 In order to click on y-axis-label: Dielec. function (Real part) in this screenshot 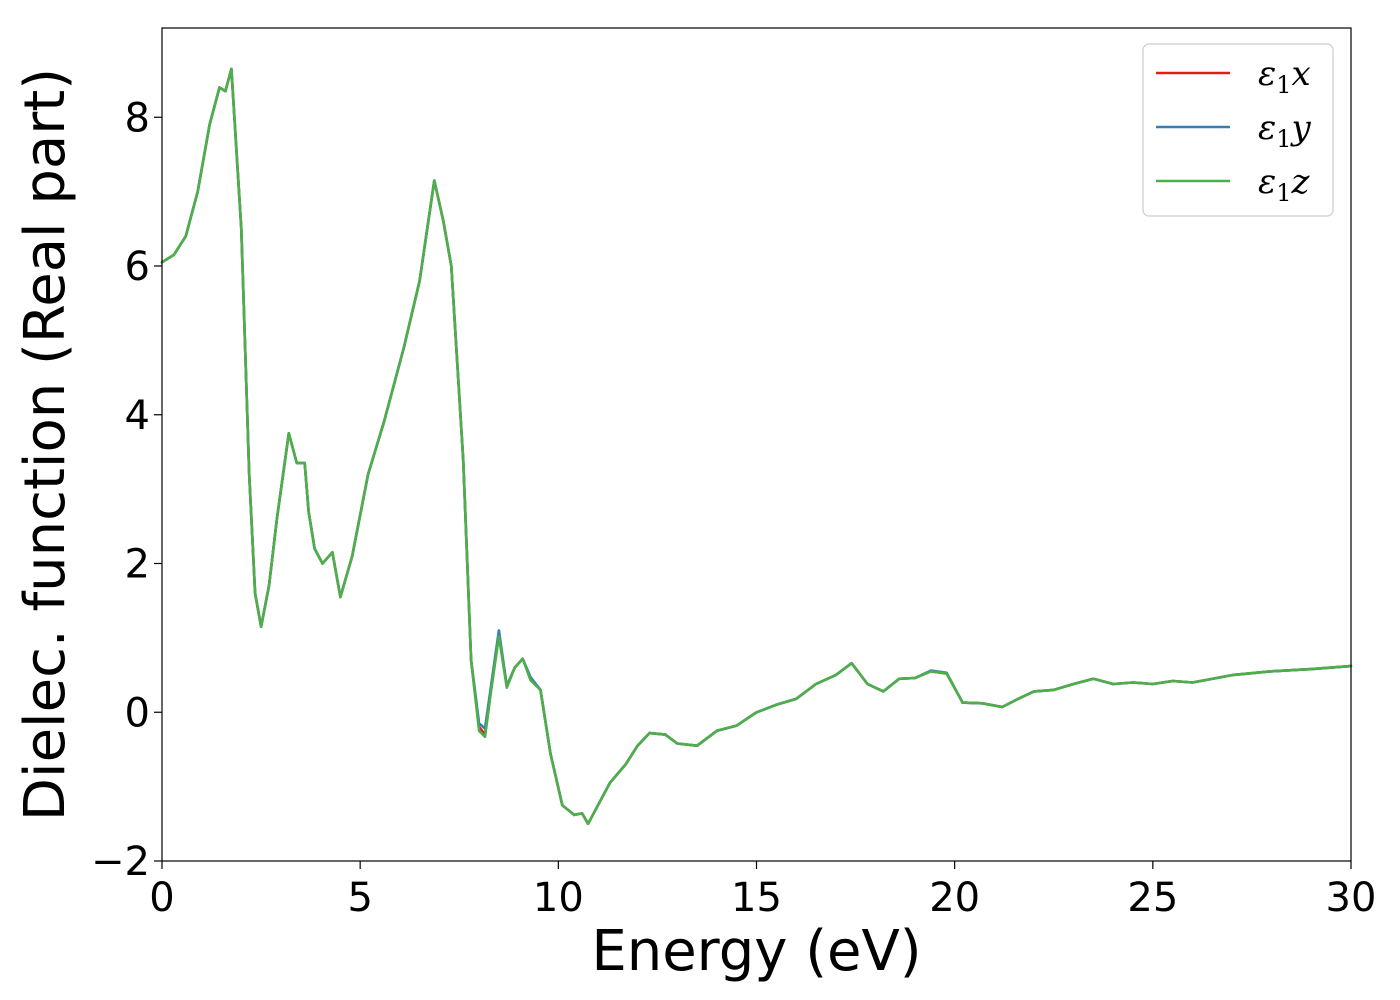, I will do `click(45, 444)`.